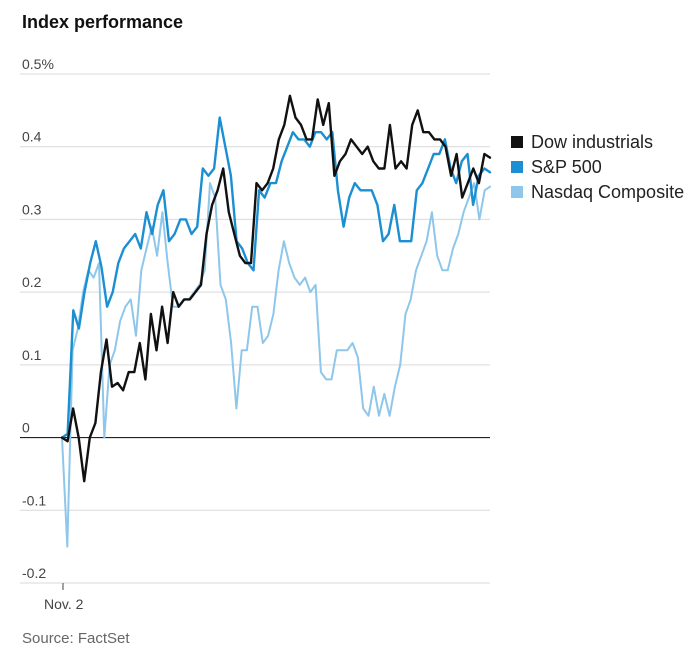 This screenshot has width=700, height=662. What do you see at coordinates (64, 604) in the screenshot?
I see `x-tick-label: Nov. 2` at bounding box center [64, 604].